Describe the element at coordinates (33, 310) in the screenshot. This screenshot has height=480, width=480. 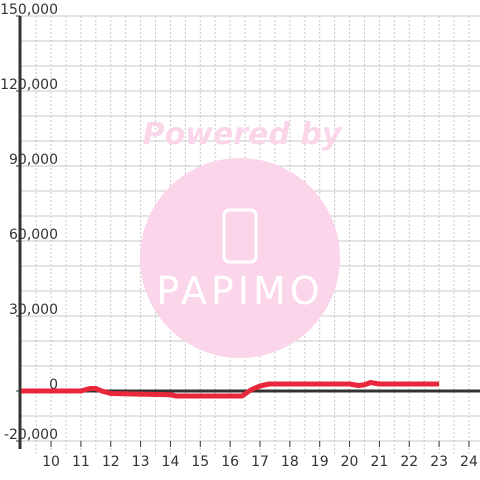
I see `y-tick-label: 30,000` at that location.